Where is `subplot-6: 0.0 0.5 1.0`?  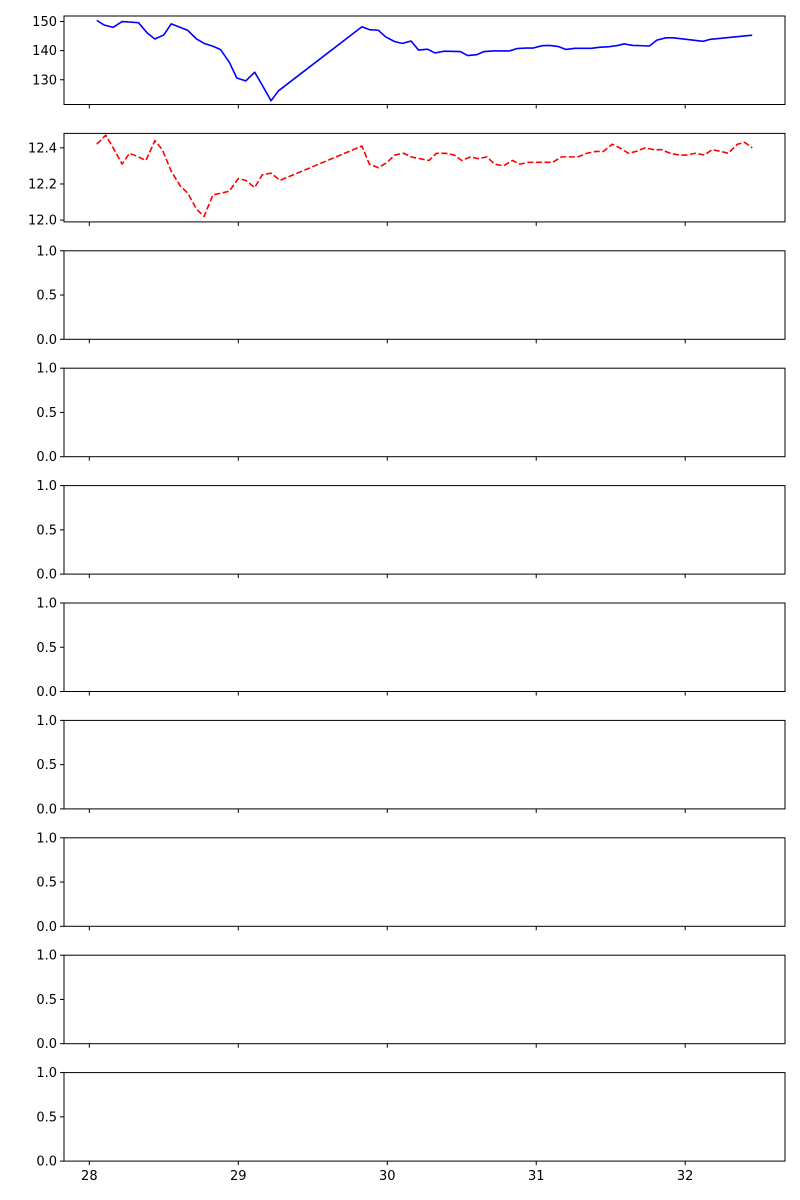 subplot-6: 0.0 0.5 1.0 is located at coordinates (411, 648).